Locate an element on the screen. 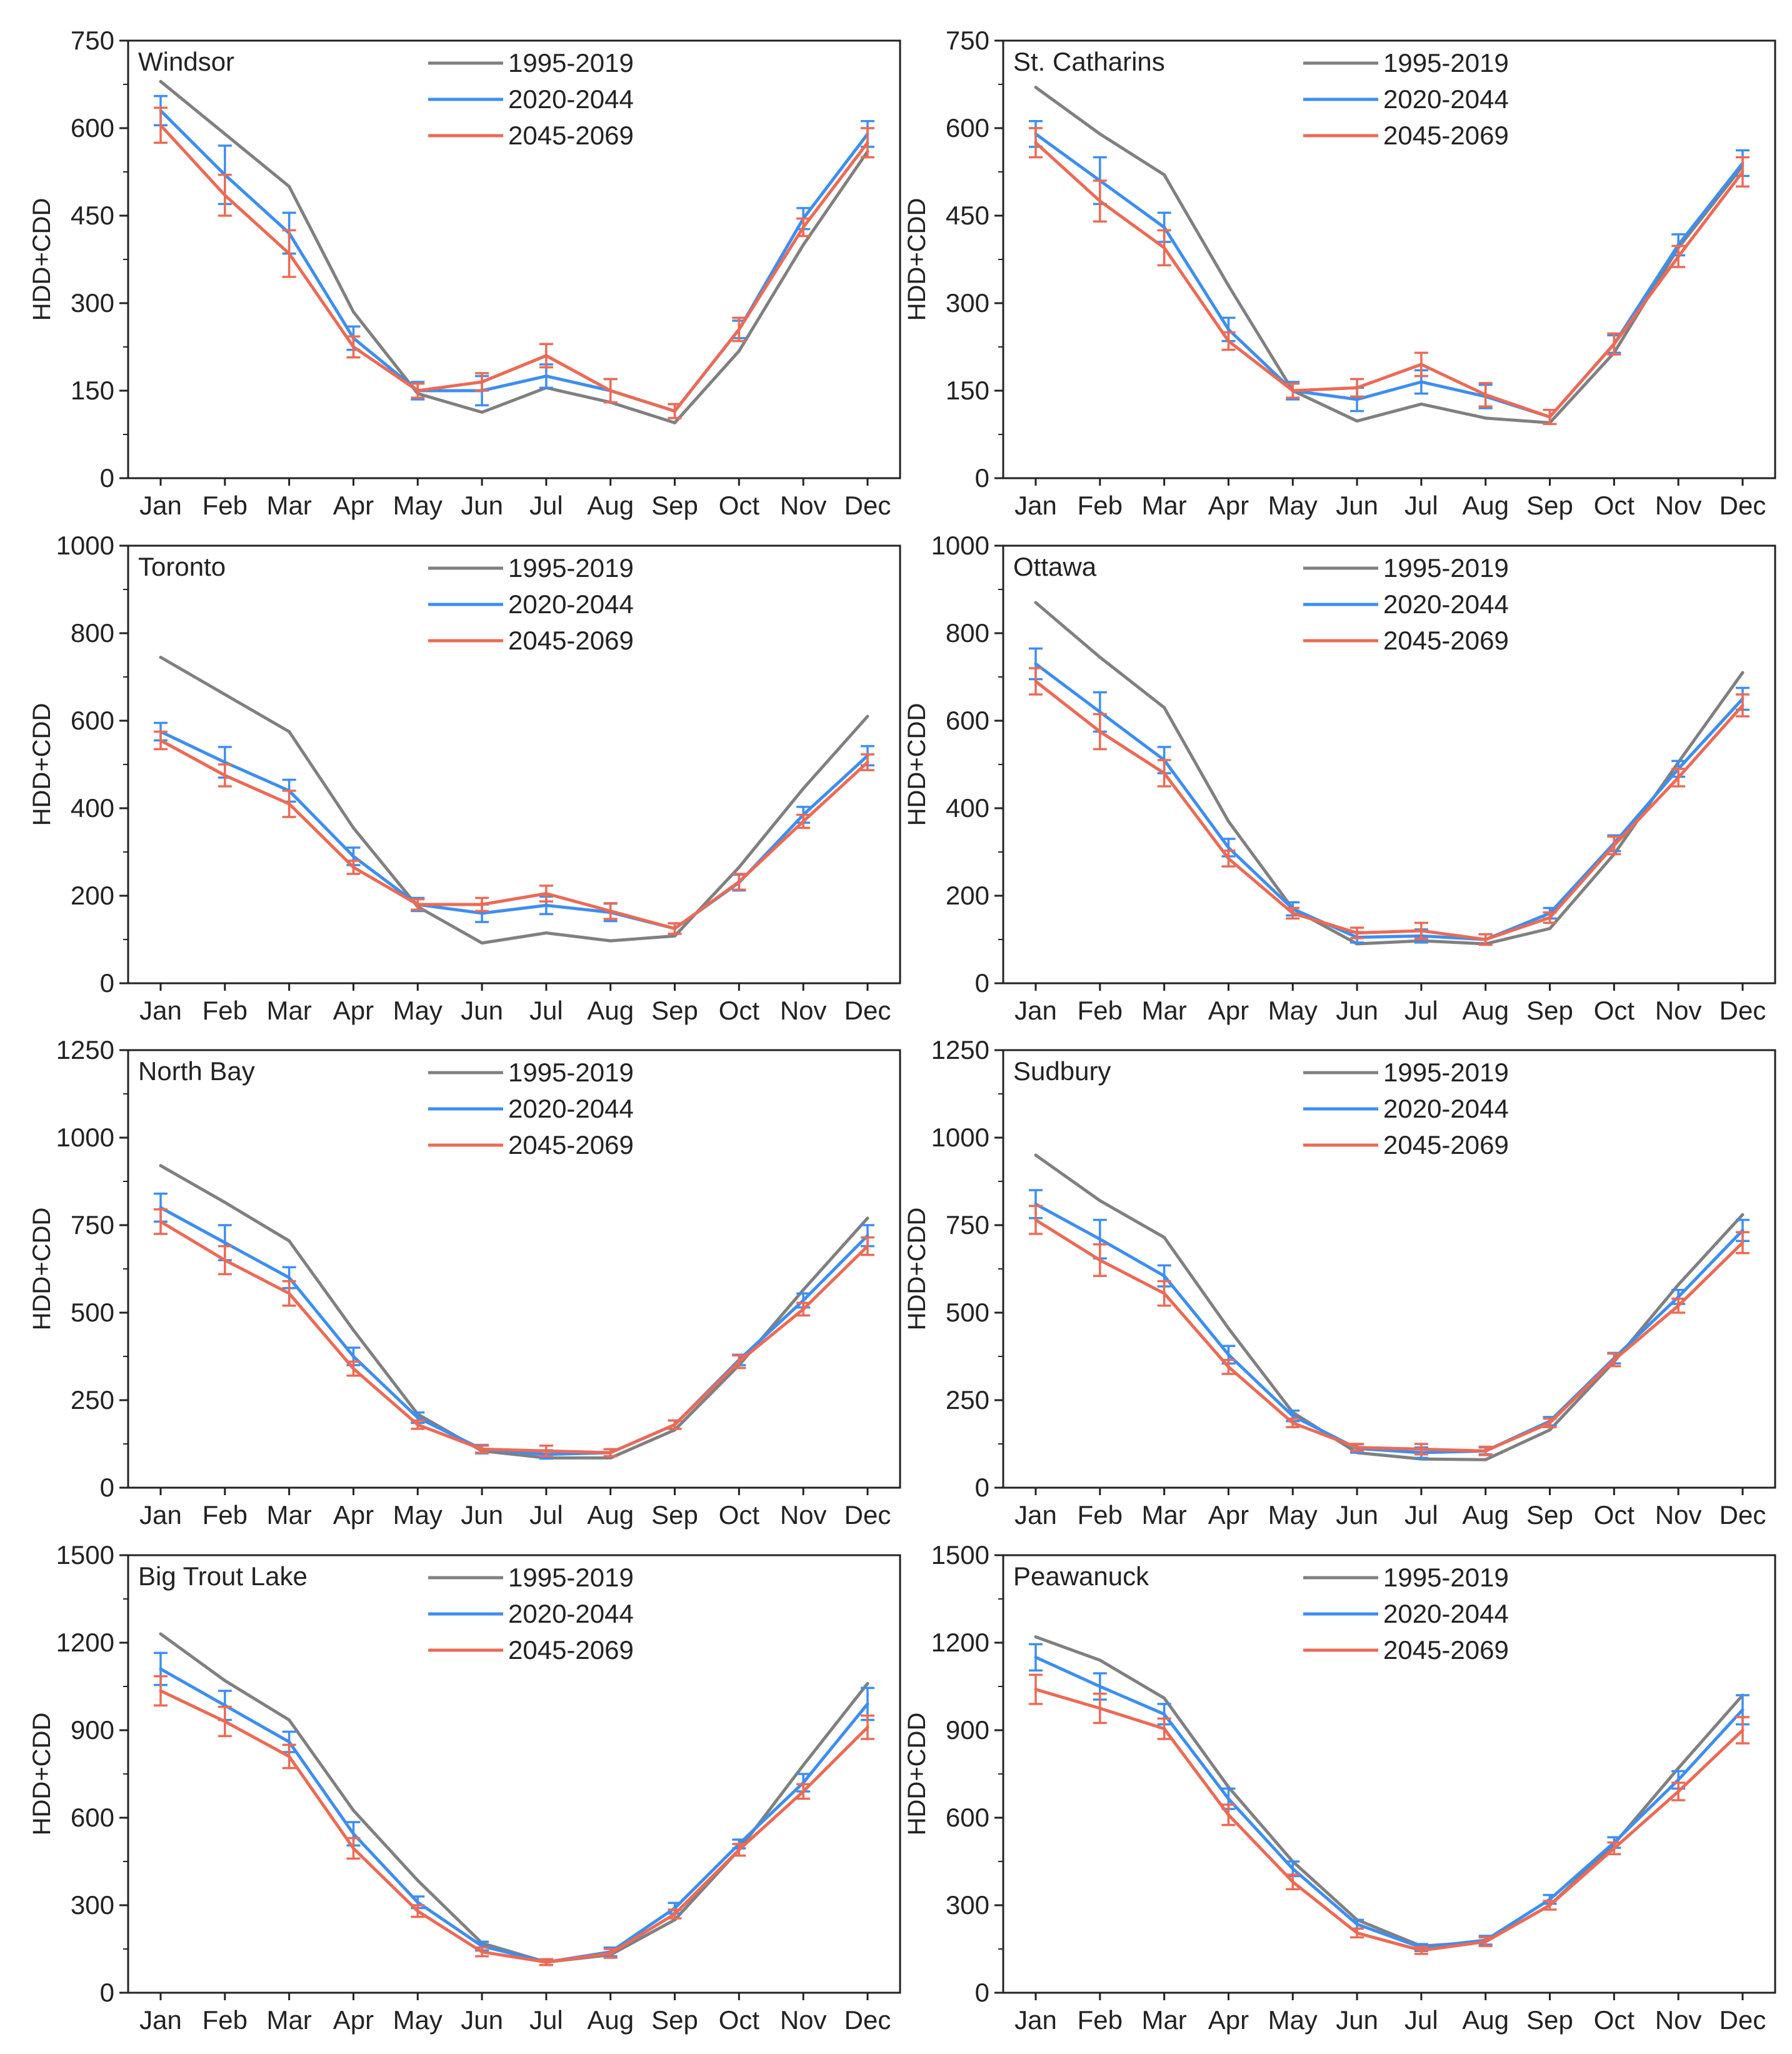  x-tick-label: Aug is located at coordinates (1486, 1515).